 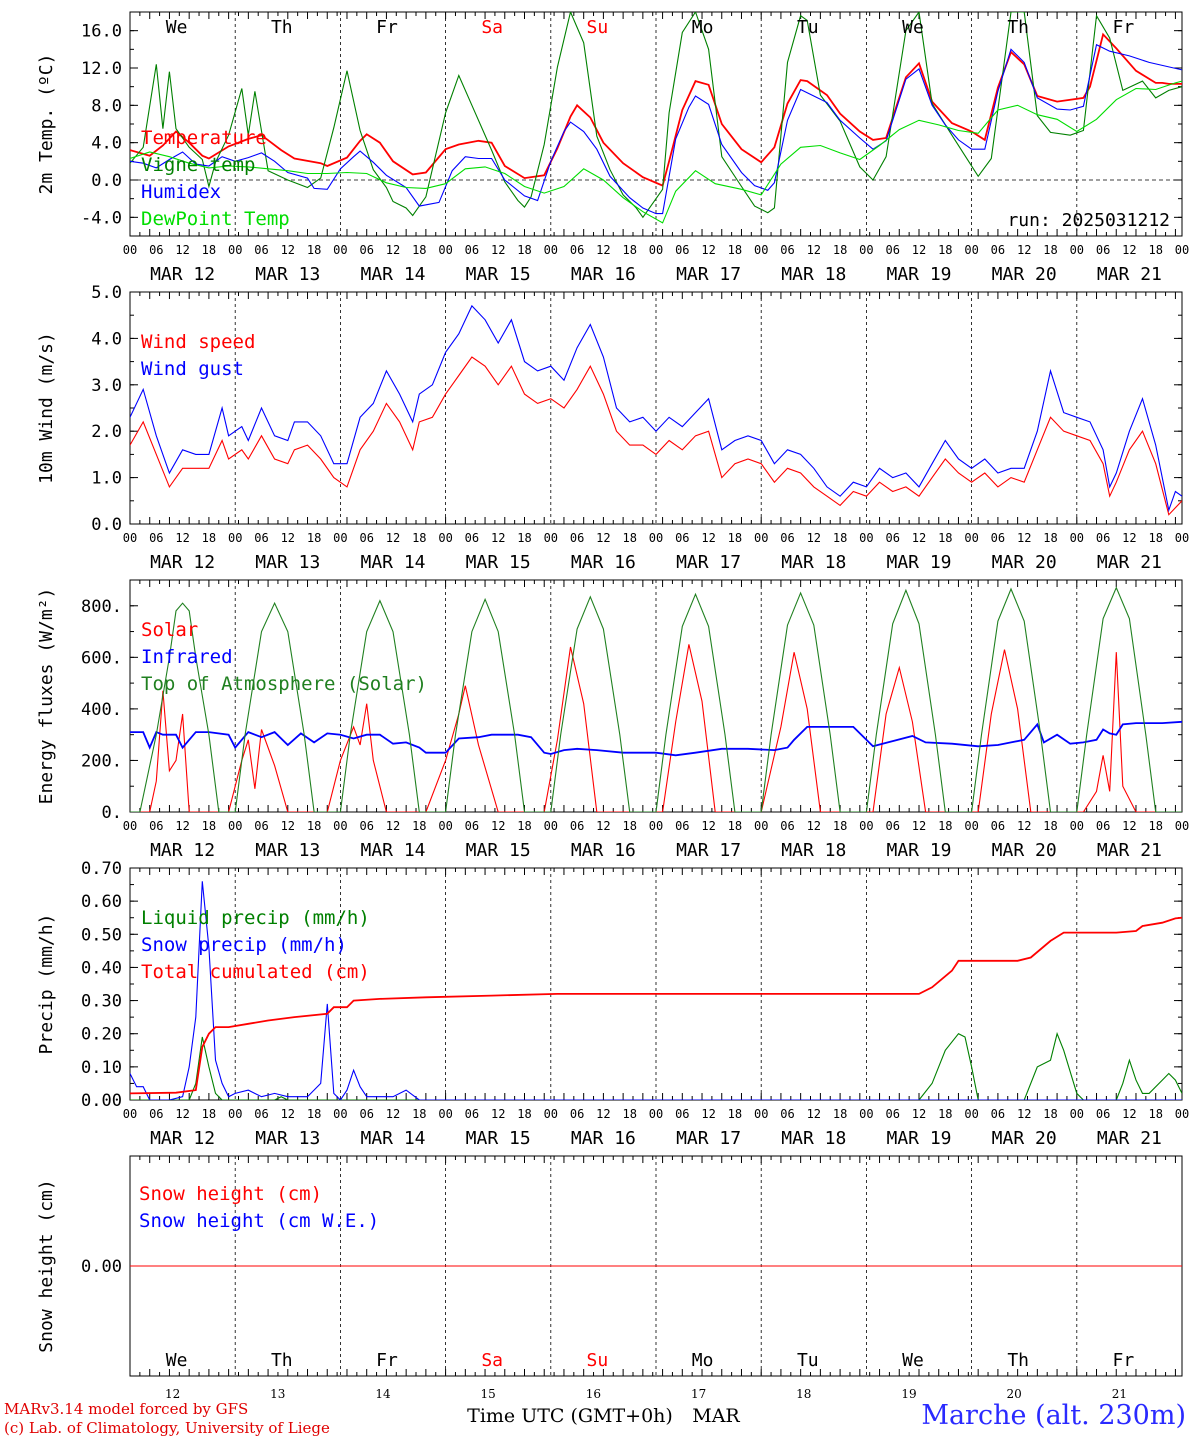 What do you see at coordinates (106, 479) in the screenshot?
I see `y-tick-label: 1.0` at bounding box center [106, 479].